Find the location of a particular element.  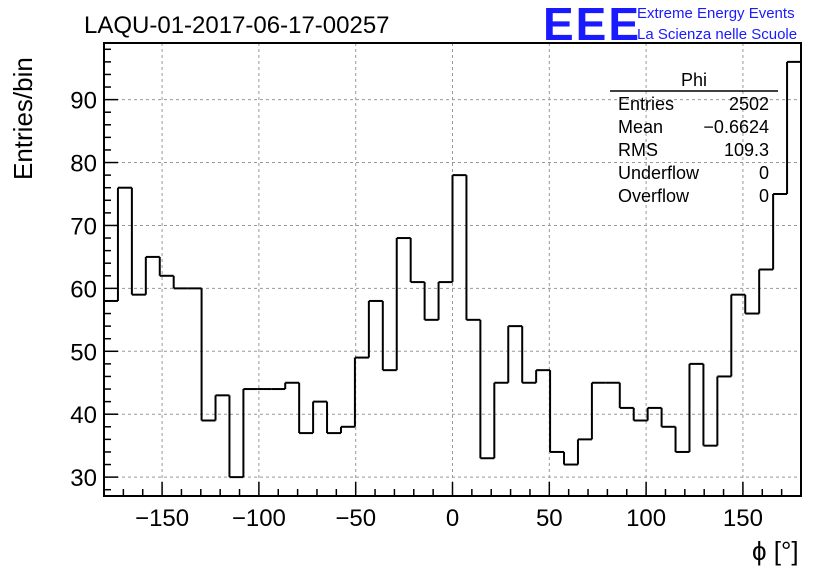

y-tick-label: 50 is located at coordinates (83, 352).